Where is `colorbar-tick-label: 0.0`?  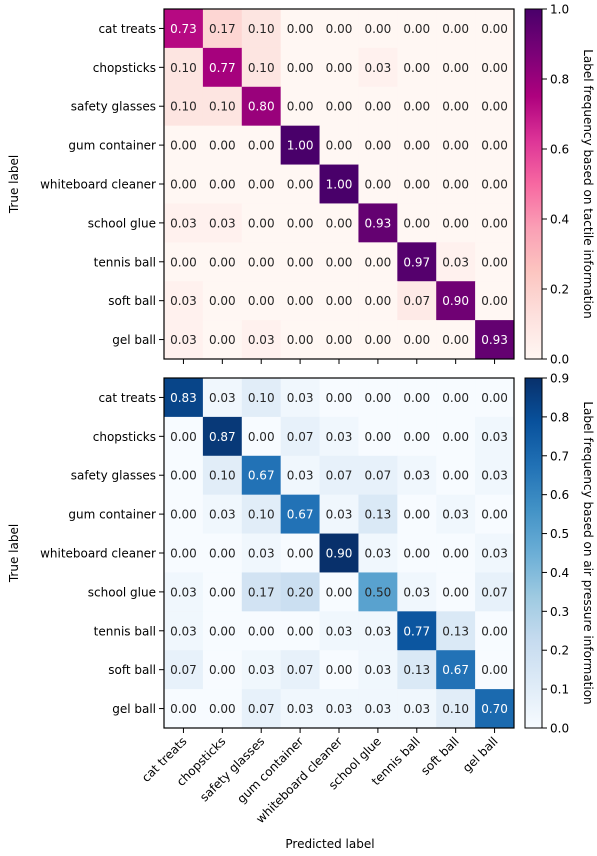
colorbar-tick-label: 0.0 is located at coordinates (559, 729).